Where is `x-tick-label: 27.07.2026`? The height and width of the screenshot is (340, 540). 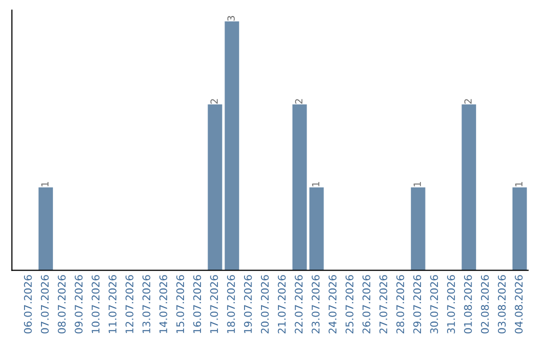
x-tick-label: 27.07.2026 is located at coordinates (383, 304).